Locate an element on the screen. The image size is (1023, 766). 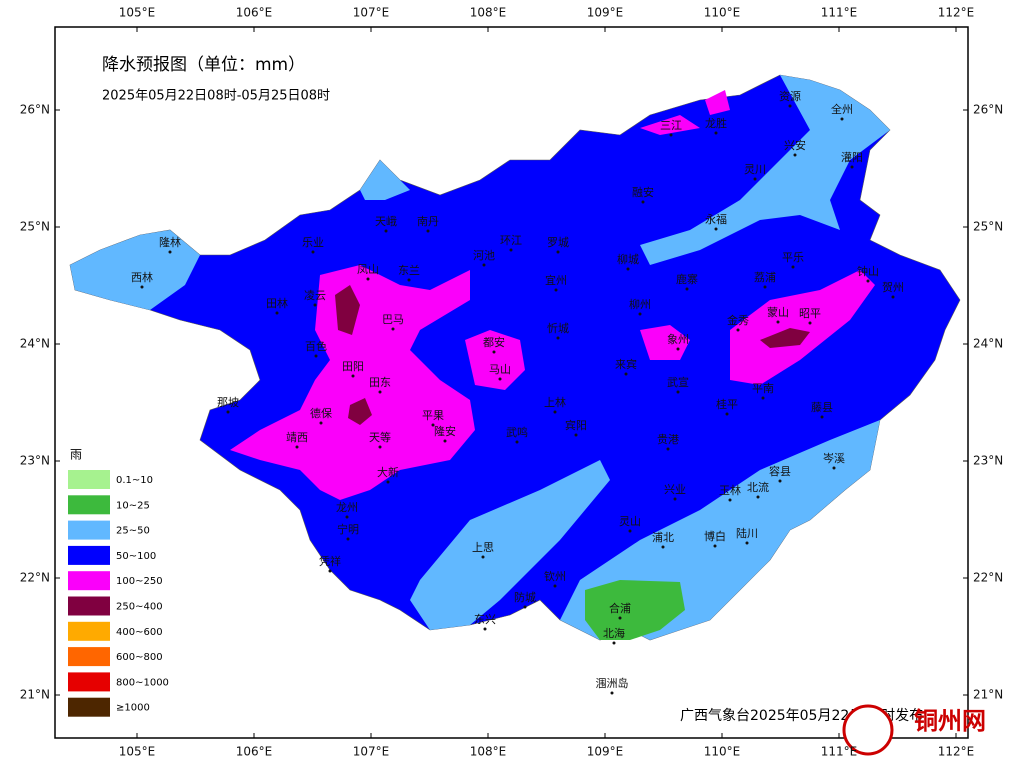
city-label: 天峨 is located at coordinates (386, 221).